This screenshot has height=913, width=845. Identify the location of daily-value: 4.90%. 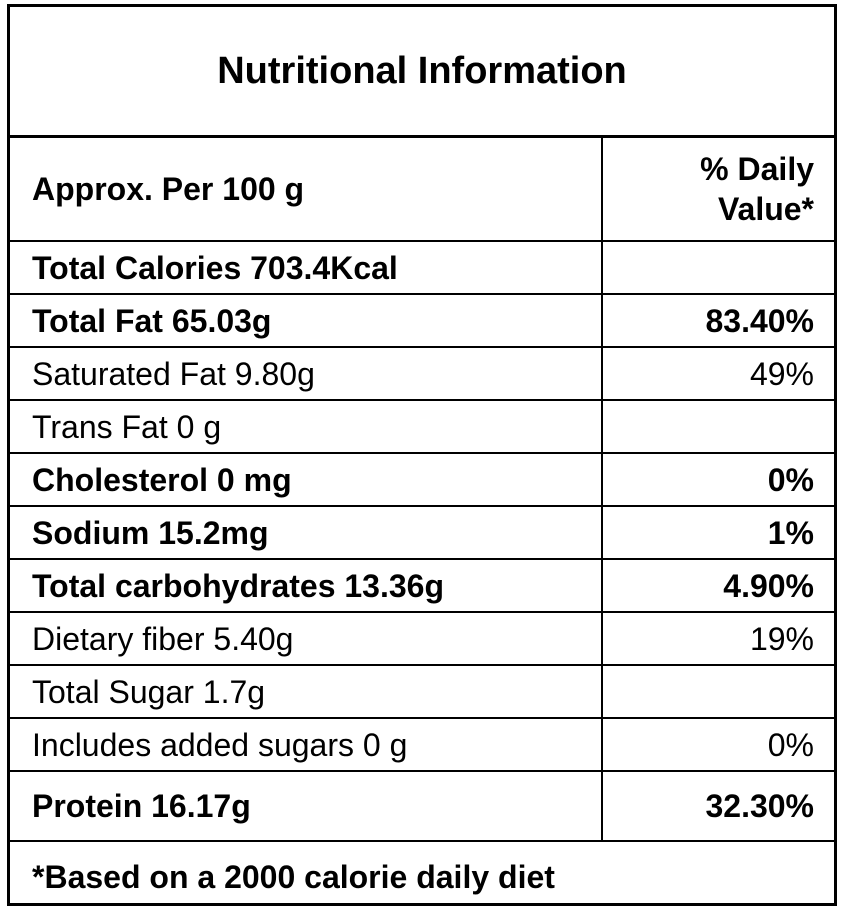
(717, 586).